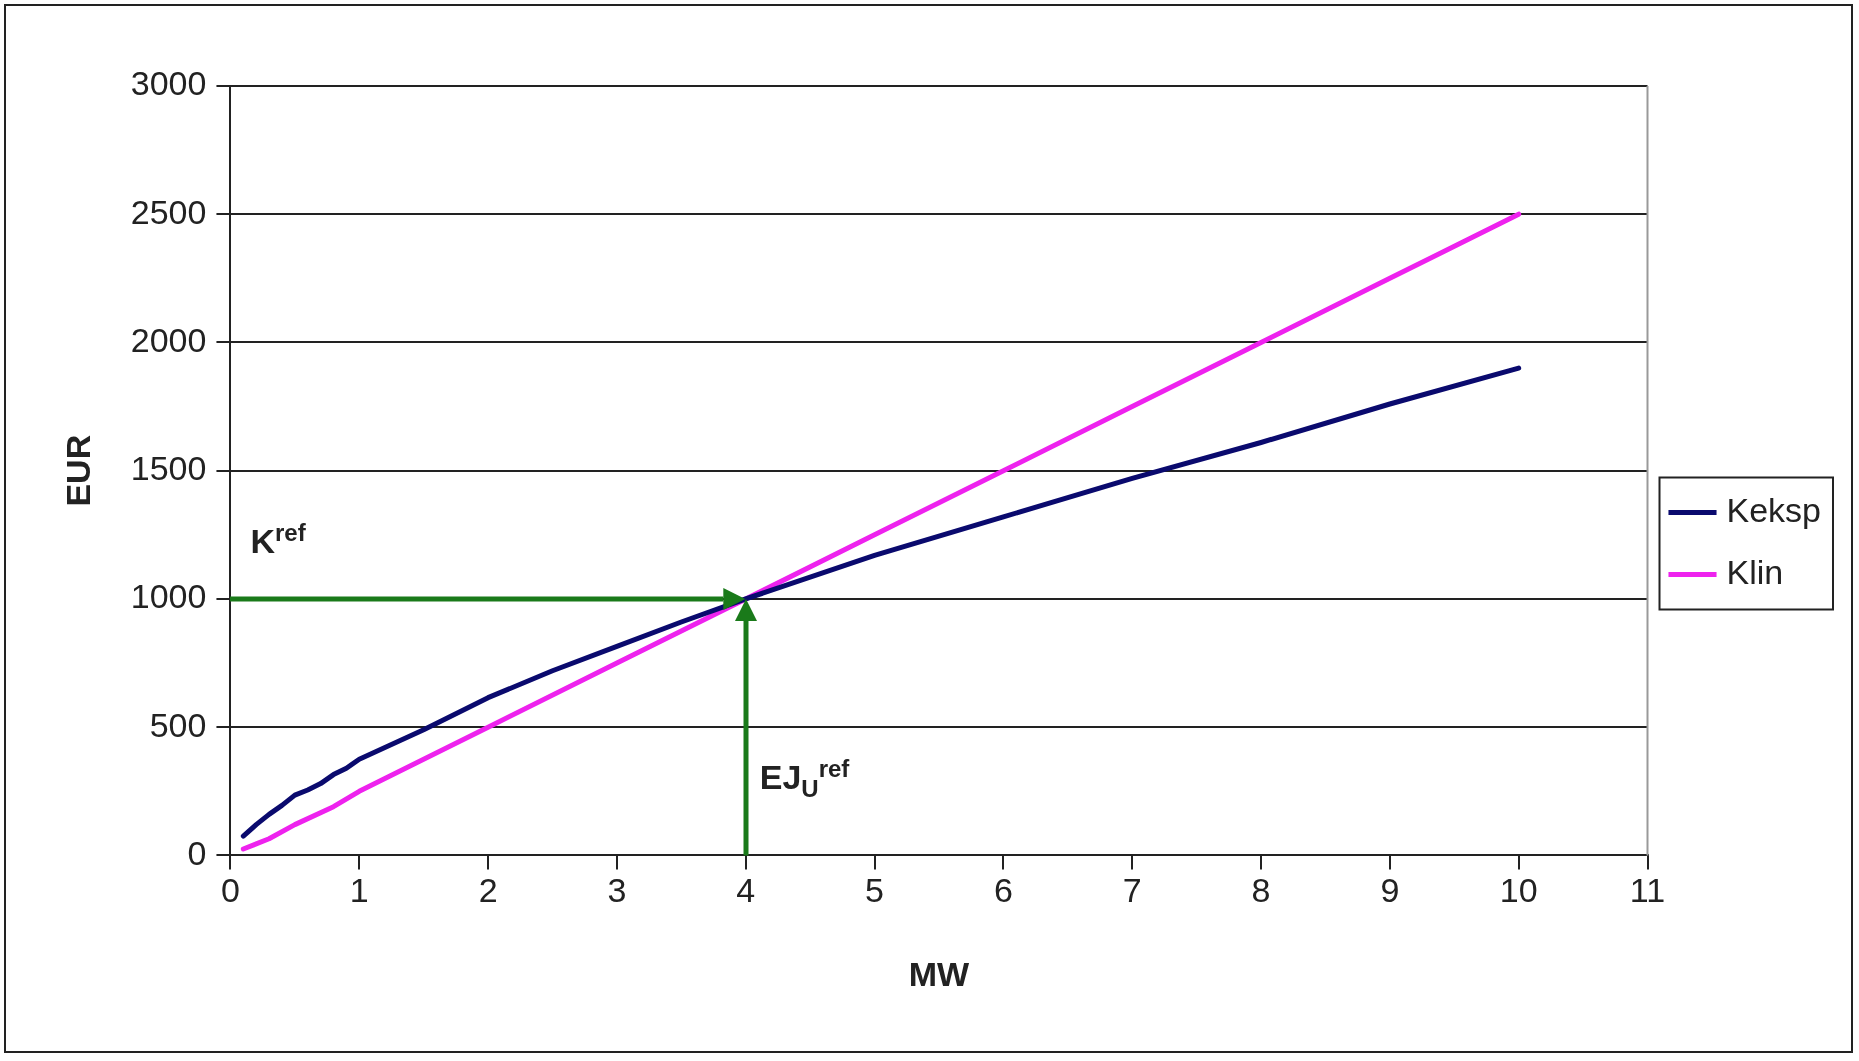 The image size is (1859, 1061). What do you see at coordinates (168, 339) in the screenshot?
I see `y-tick-label: 2000` at bounding box center [168, 339].